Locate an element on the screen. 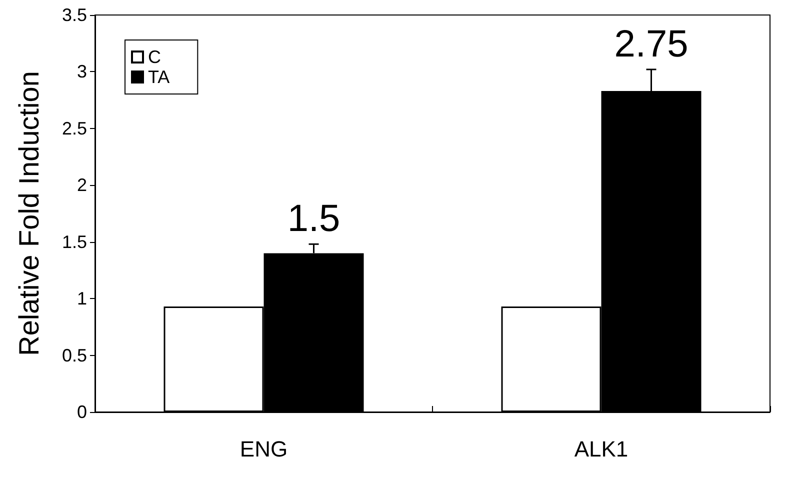 This screenshot has height=482, width=804. y-tick-label: 2 is located at coordinates (81, 185).